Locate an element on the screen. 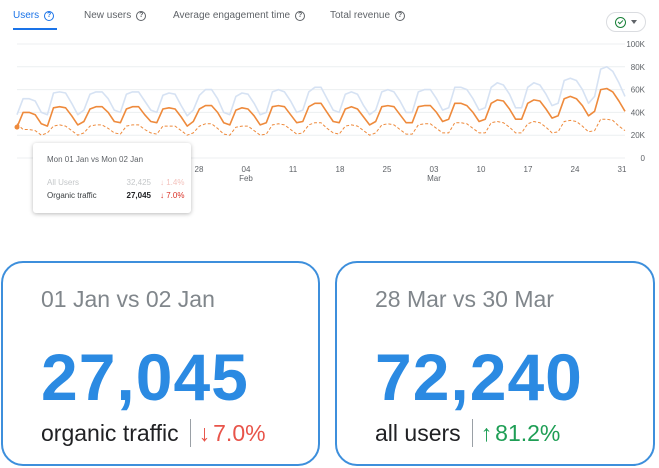  tab-users-label: Users is located at coordinates (26, 15).